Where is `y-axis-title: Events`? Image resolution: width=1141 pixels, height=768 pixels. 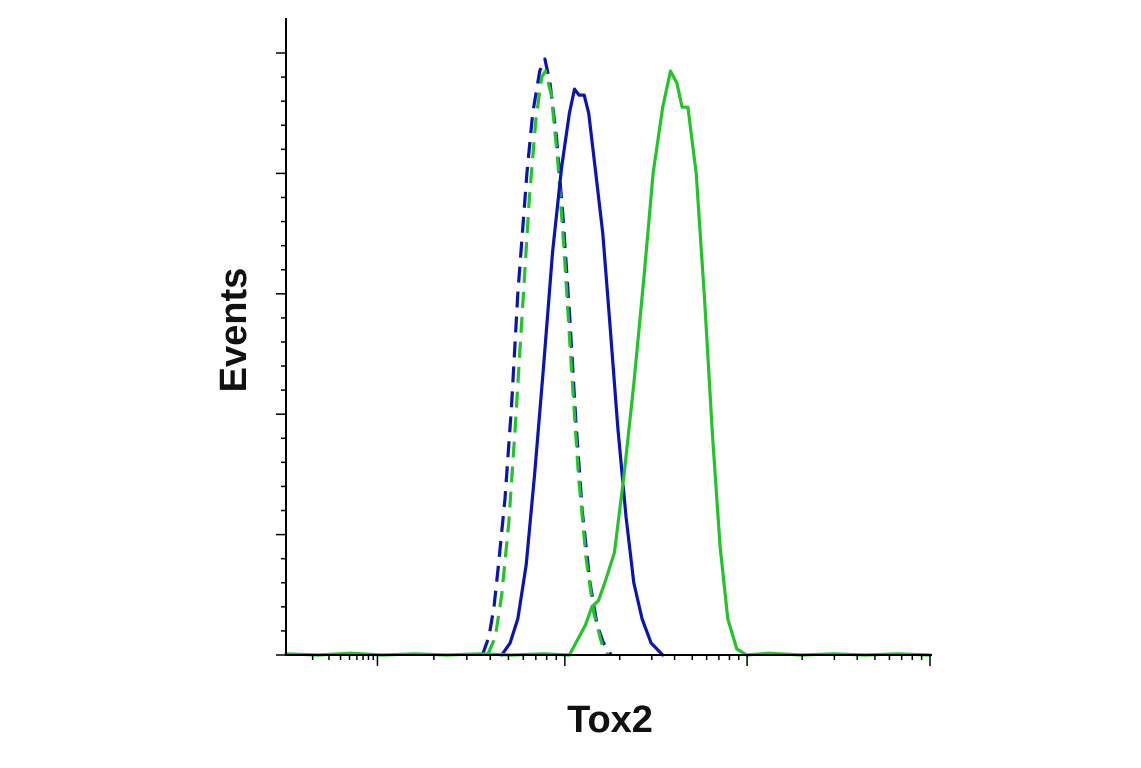 y-axis-title: Events is located at coordinates (234, 330).